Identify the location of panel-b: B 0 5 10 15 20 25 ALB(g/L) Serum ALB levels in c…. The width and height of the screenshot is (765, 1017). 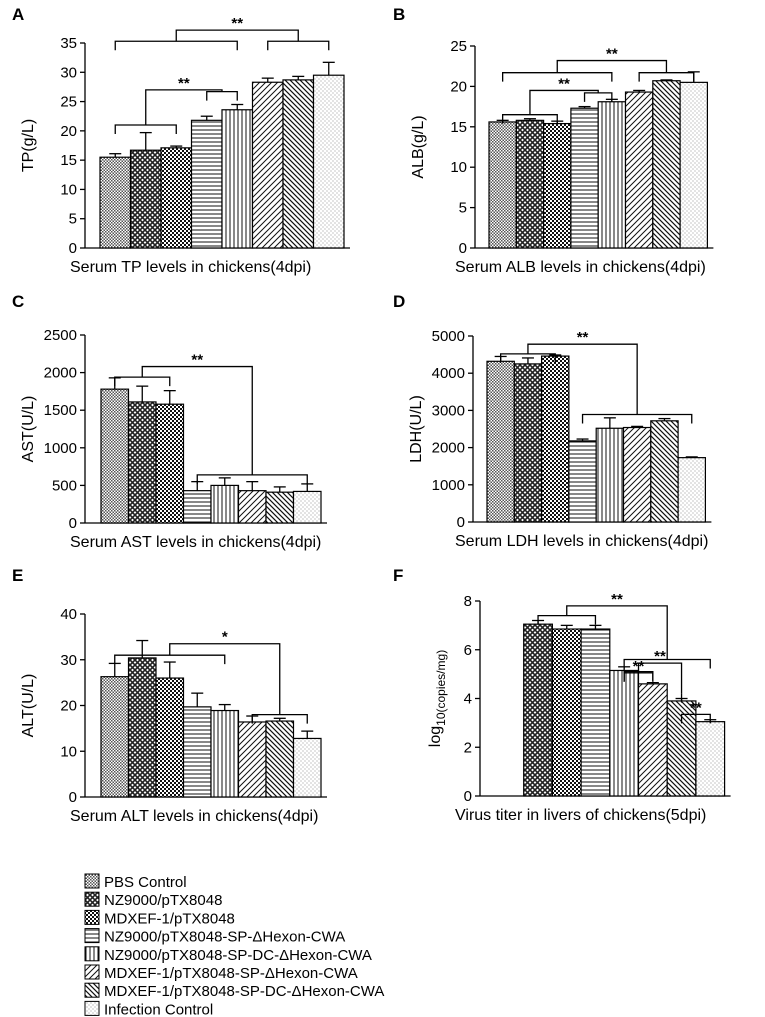
(553, 140).